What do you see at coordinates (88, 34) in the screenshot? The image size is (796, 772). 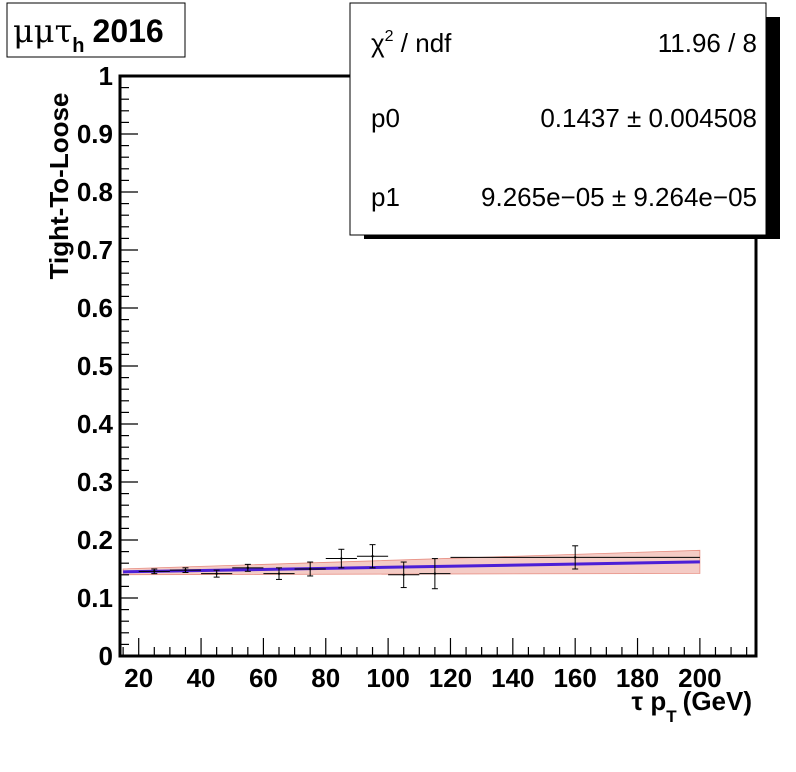 I see `channel-header-text: μμτh 2016` at bounding box center [88, 34].